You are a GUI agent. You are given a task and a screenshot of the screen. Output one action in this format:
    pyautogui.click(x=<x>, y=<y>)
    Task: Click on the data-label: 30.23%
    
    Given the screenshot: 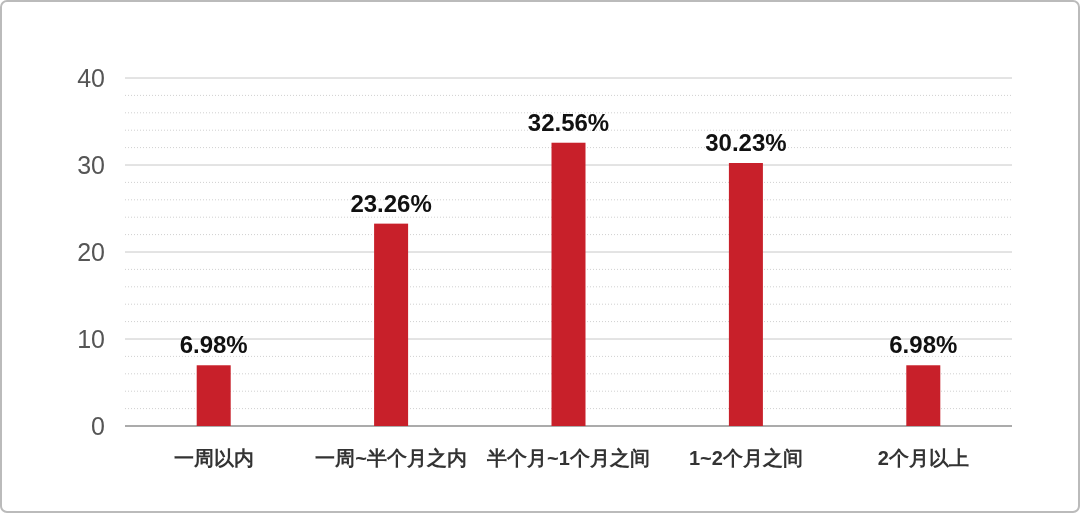 What is the action you would take?
    pyautogui.click(x=746, y=142)
    